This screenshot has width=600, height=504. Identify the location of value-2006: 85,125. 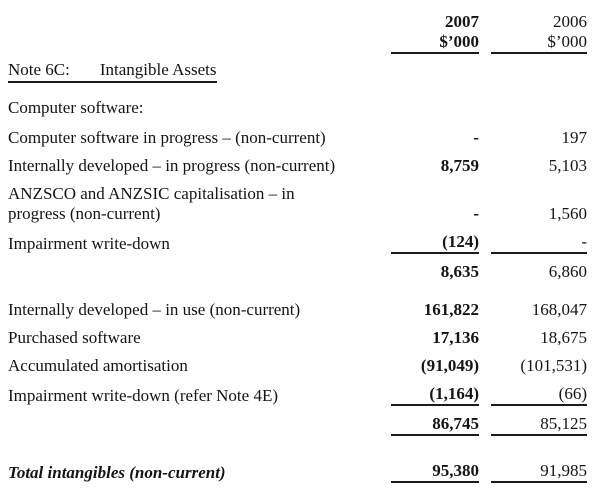
(539, 425).